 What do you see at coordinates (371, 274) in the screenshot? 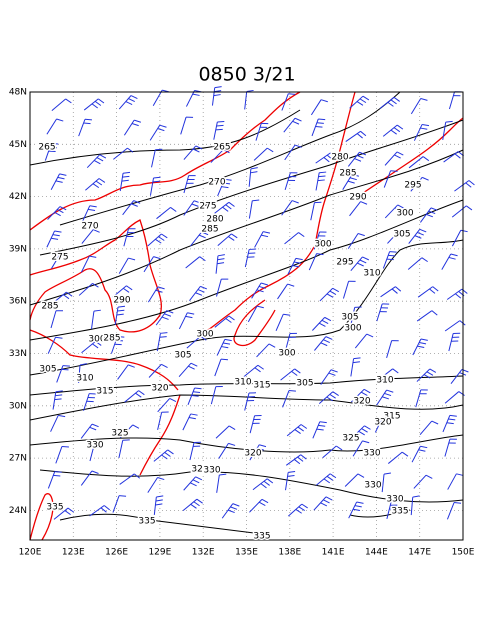
I see `contour-label: 310` at bounding box center [371, 274].